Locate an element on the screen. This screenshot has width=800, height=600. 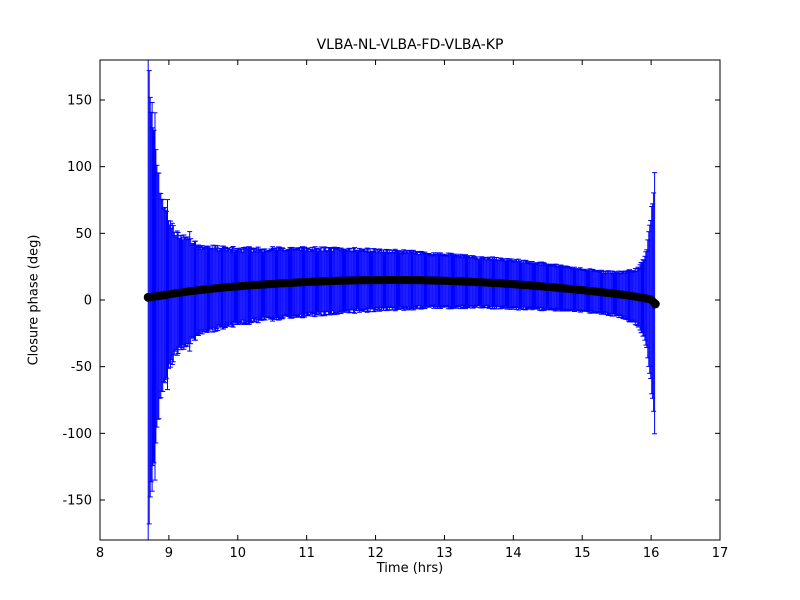
x-tick-label: 14 is located at coordinates (513, 553).